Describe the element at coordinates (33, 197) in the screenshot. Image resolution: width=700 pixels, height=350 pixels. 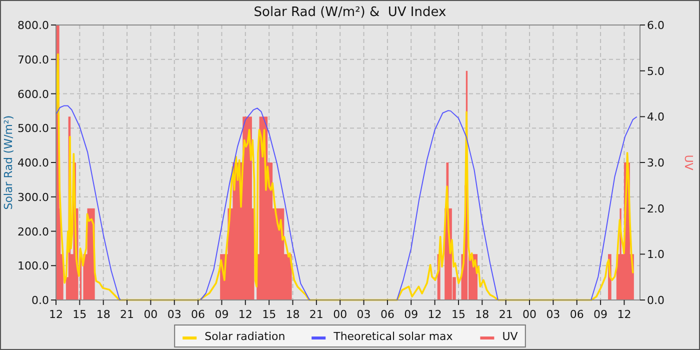
I see `y-tick-label: 300.0` at that location.